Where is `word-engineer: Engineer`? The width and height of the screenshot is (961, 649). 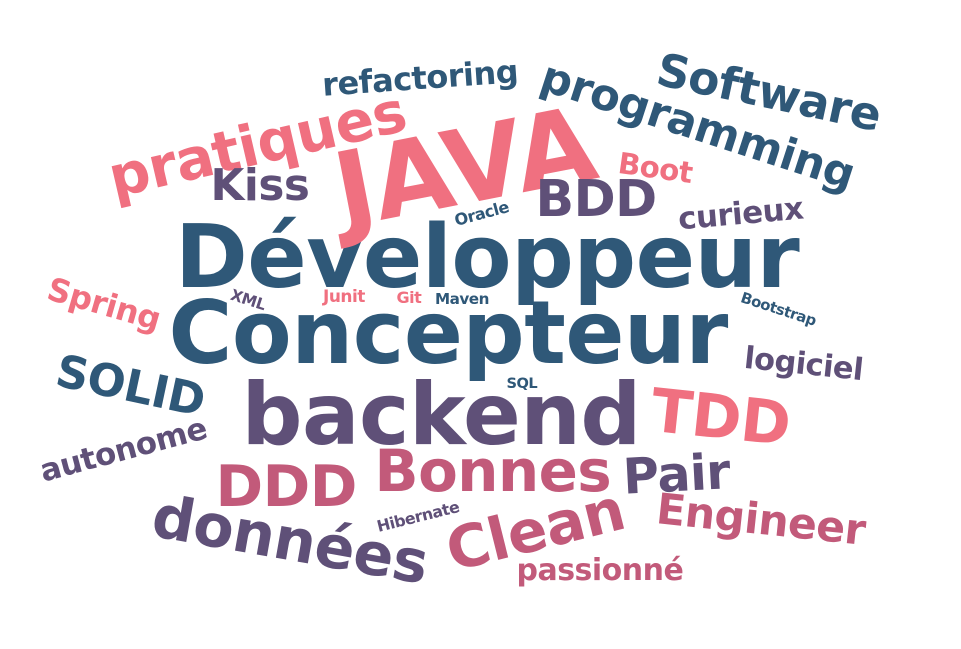
word-engineer: Engineer is located at coordinates (760, 519).